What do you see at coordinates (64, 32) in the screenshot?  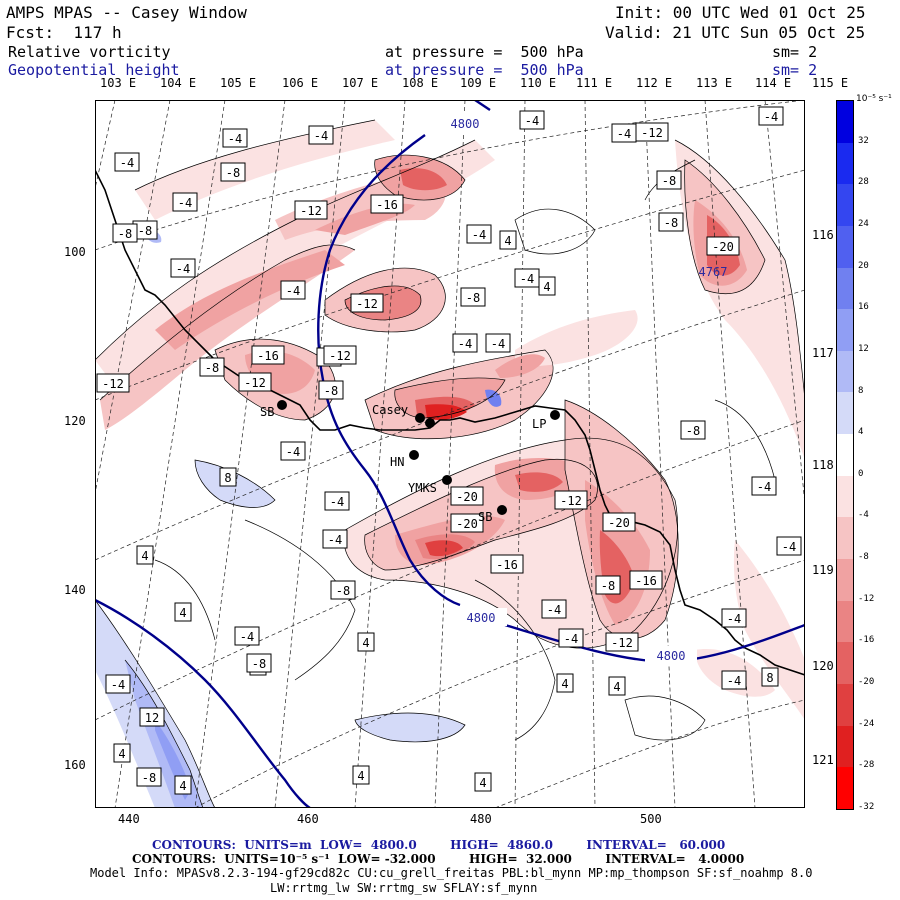 I see `forecast-hour: Fcst: 117 h` at bounding box center [64, 32].